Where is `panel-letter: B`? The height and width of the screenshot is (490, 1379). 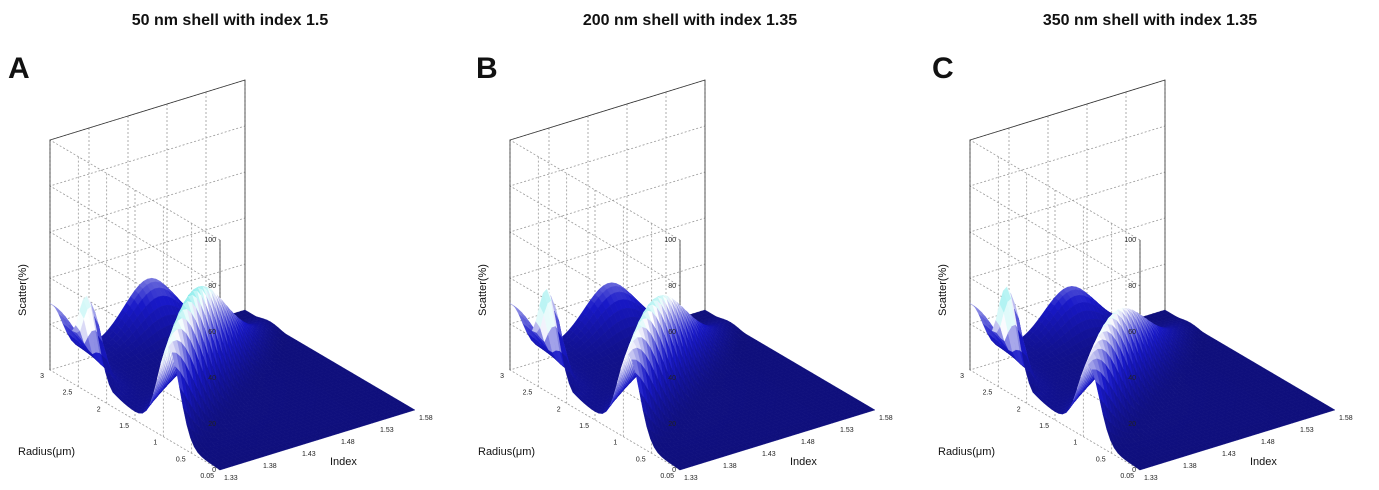
panel-letter: B is located at coordinates (487, 68).